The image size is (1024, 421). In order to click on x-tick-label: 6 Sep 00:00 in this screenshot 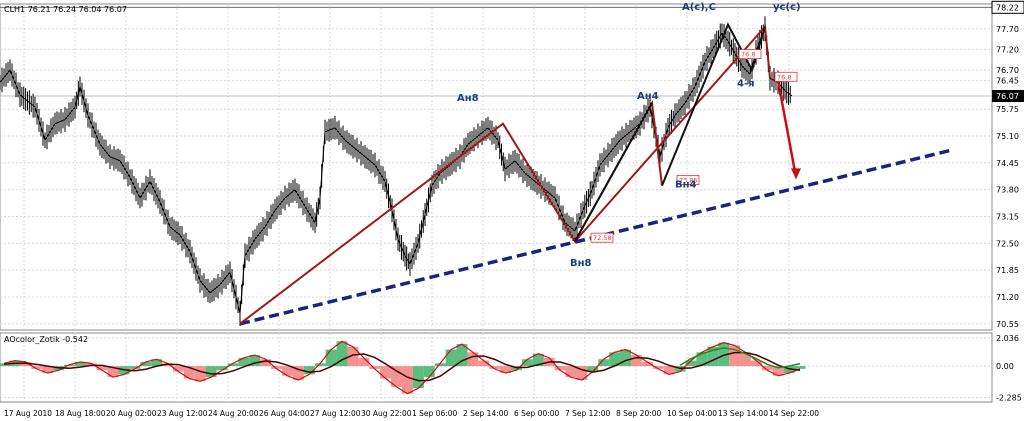, I will do `click(537, 413)`.